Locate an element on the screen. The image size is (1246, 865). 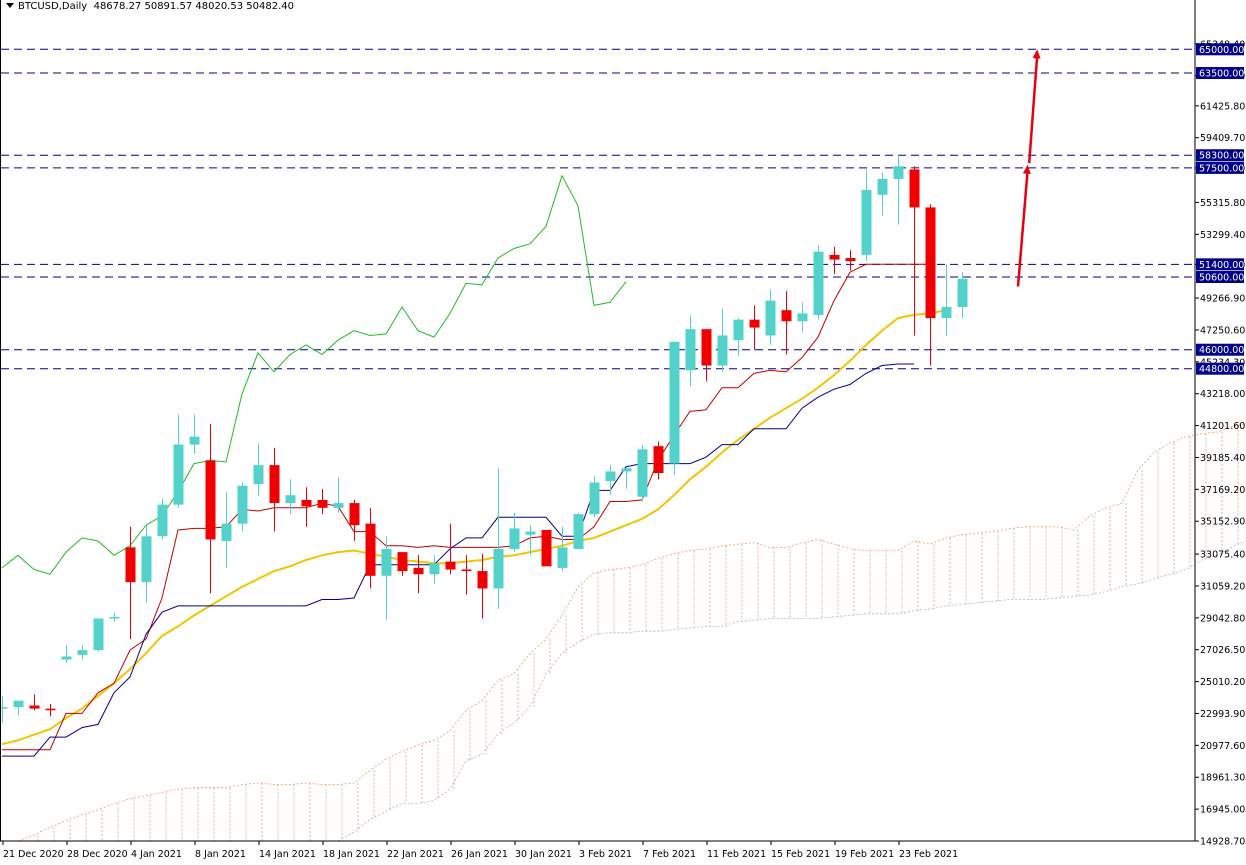
y-tick-label: 43218.00 is located at coordinates (1222, 394).